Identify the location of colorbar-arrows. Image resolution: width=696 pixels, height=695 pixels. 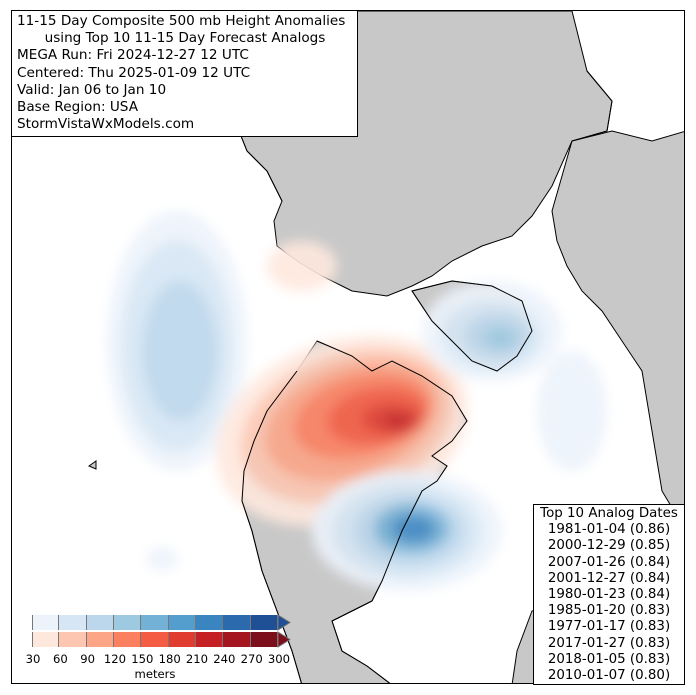
(284, 631).